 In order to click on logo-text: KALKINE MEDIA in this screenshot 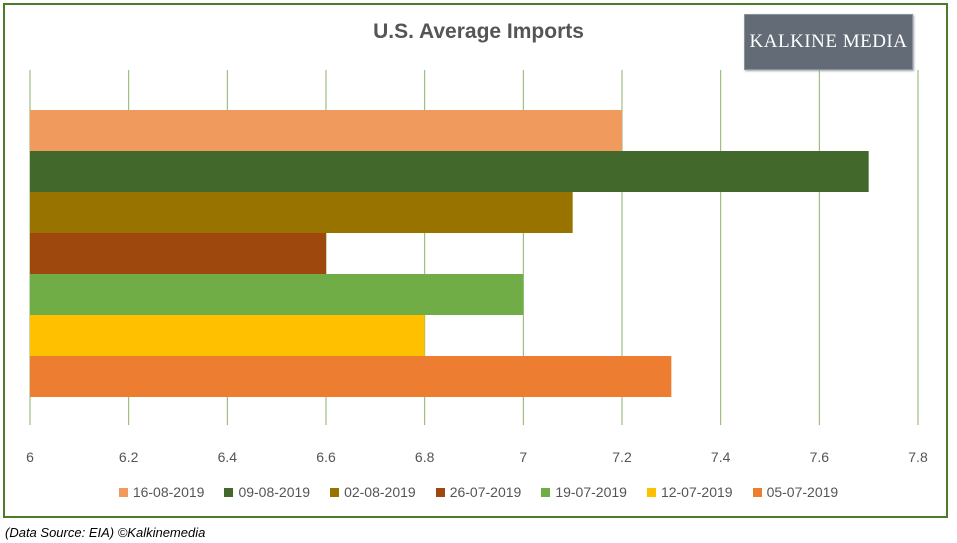, I will do `click(828, 41)`.